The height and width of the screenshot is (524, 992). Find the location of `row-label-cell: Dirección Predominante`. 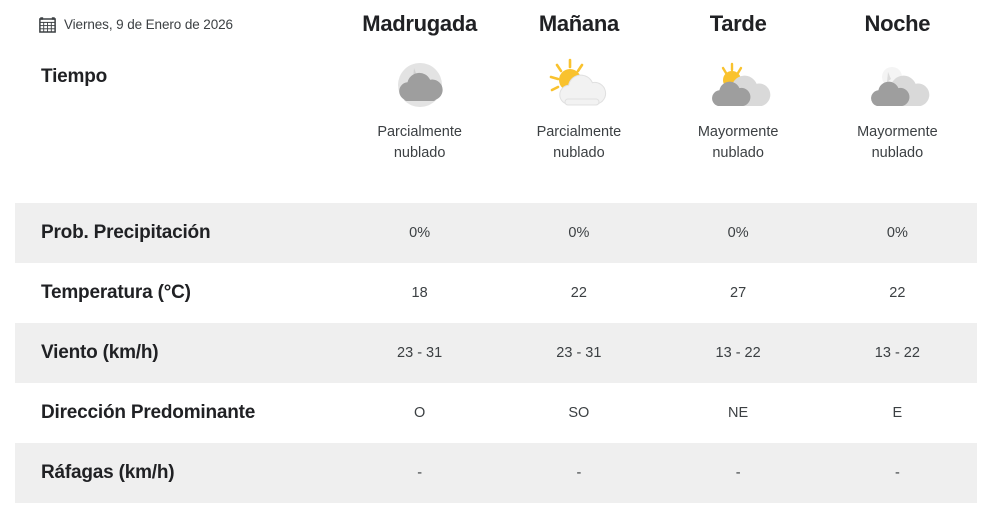

row-label-cell: Dirección Predominante is located at coordinates (177, 413).